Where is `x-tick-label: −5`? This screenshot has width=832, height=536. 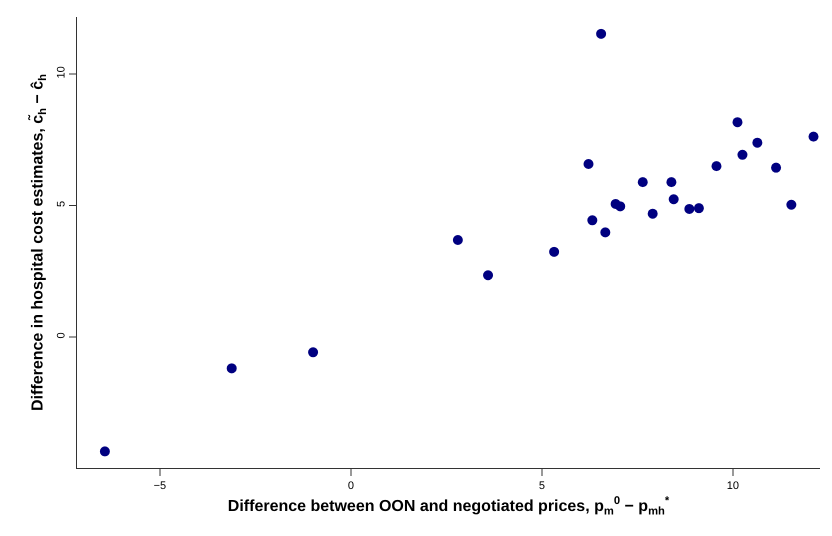
x-tick-label: −5 is located at coordinates (160, 486).